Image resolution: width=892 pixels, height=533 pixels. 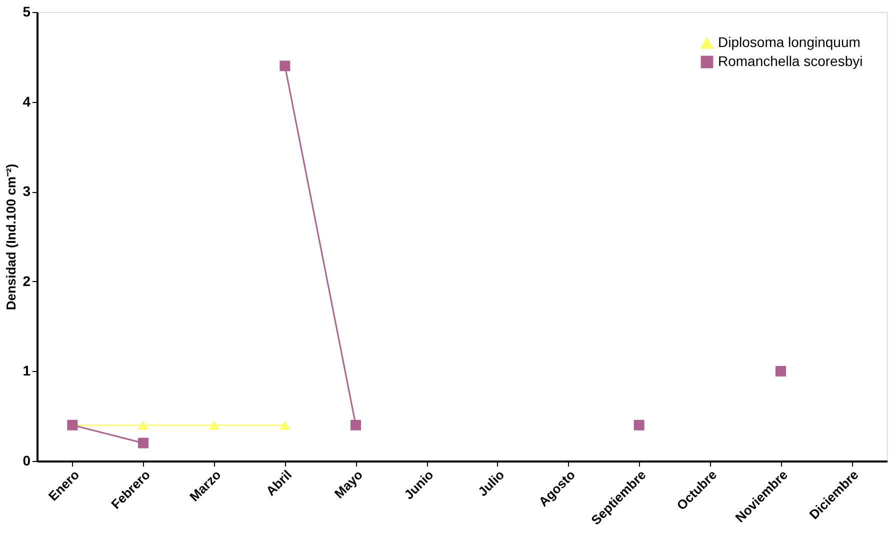 What do you see at coordinates (26, 101) in the screenshot?
I see `y-tick-label: 4` at bounding box center [26, 101].